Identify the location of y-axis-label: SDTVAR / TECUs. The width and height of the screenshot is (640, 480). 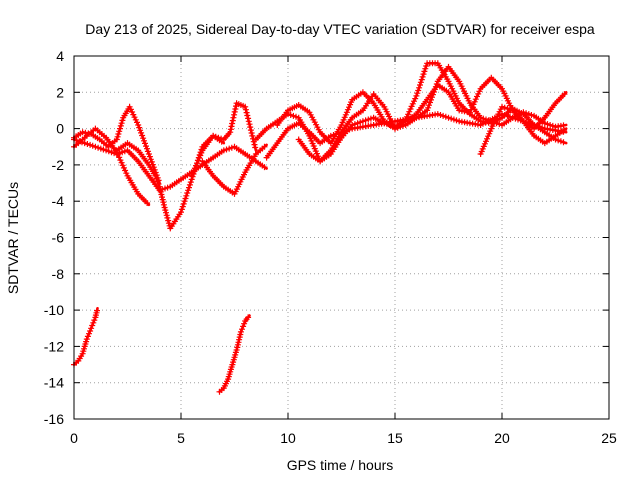
(13, 238).